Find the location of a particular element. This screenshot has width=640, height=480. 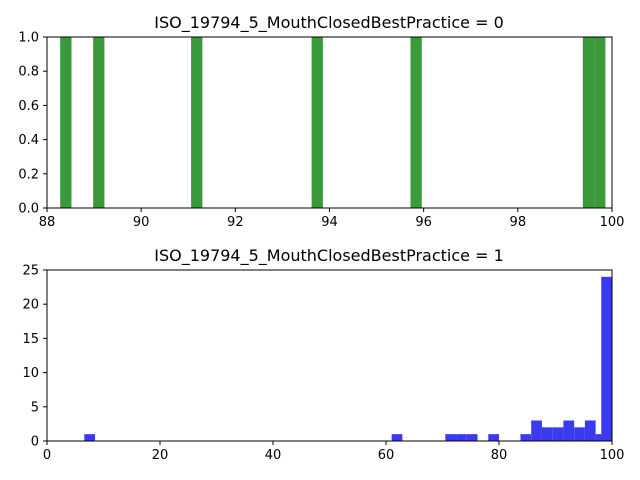

subplot-top-x-axis: 88 90 92 94 96 98 100 is located at coordinates (332, 219).